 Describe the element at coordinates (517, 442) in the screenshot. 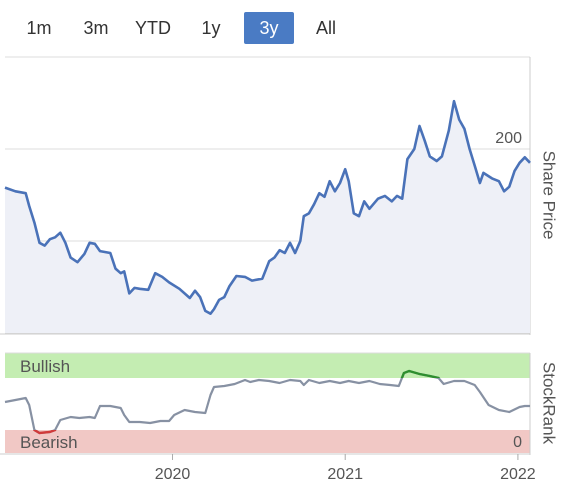

I see `y-tick-label: 0` at that location.